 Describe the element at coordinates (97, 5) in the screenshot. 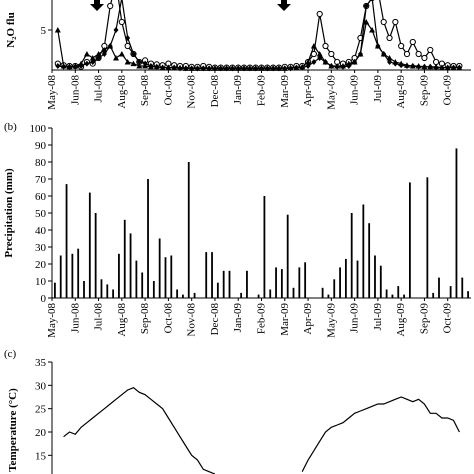

I see `arrow` at that location.